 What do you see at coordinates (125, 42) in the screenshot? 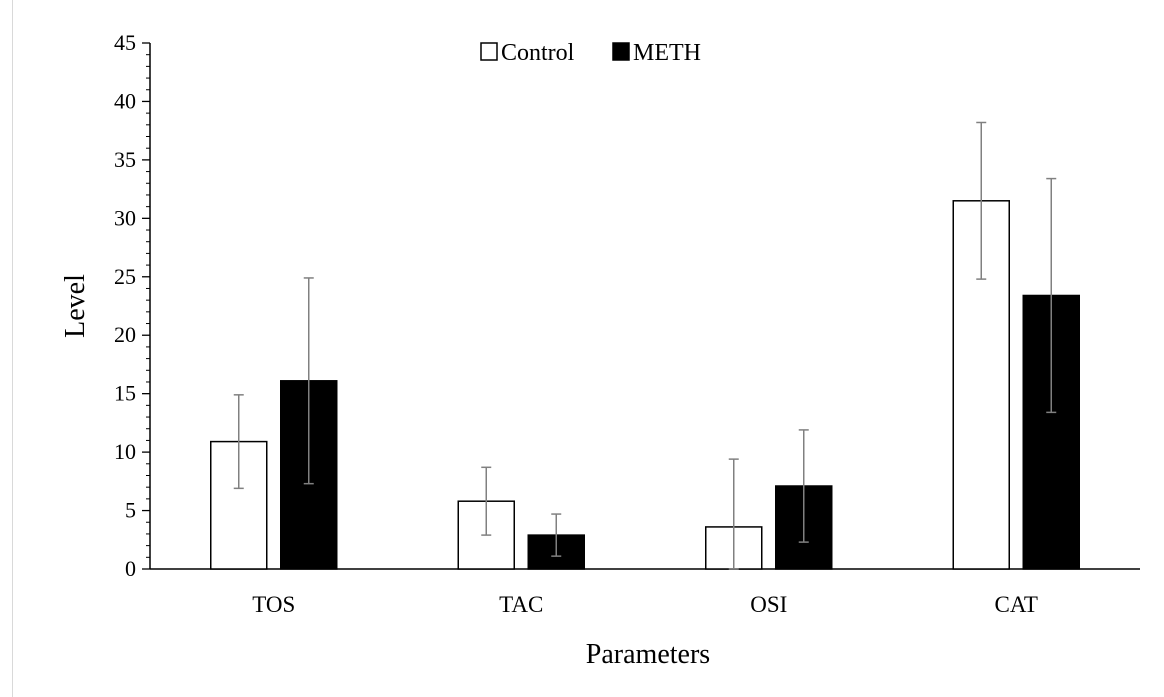
I see `y-tick-label: 45` at bounding box center [125, 42].